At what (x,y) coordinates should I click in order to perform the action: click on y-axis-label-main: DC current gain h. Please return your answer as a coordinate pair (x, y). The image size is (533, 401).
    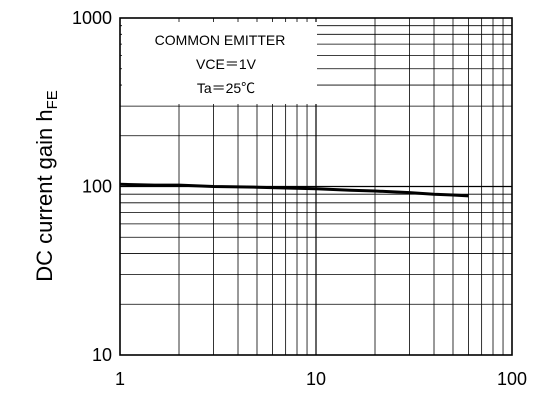
    Looking at the image, I should click on (44, 195).